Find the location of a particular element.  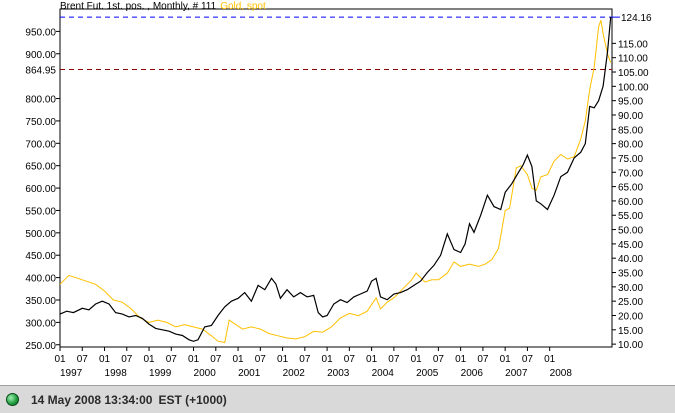

left-tick-label: 250.00 is located at coordinates (40, 346).